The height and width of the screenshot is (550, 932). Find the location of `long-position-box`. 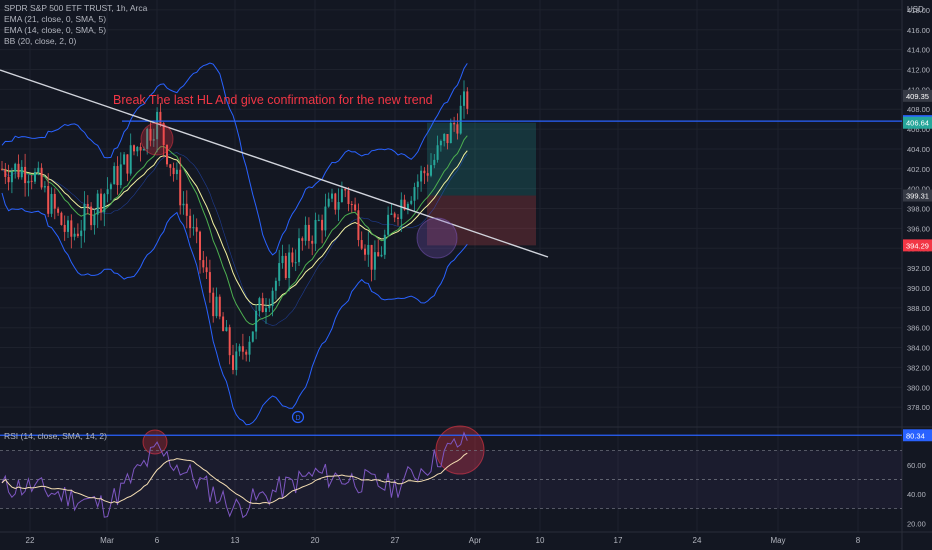

long-position-box is located at coordinates (481, 184).